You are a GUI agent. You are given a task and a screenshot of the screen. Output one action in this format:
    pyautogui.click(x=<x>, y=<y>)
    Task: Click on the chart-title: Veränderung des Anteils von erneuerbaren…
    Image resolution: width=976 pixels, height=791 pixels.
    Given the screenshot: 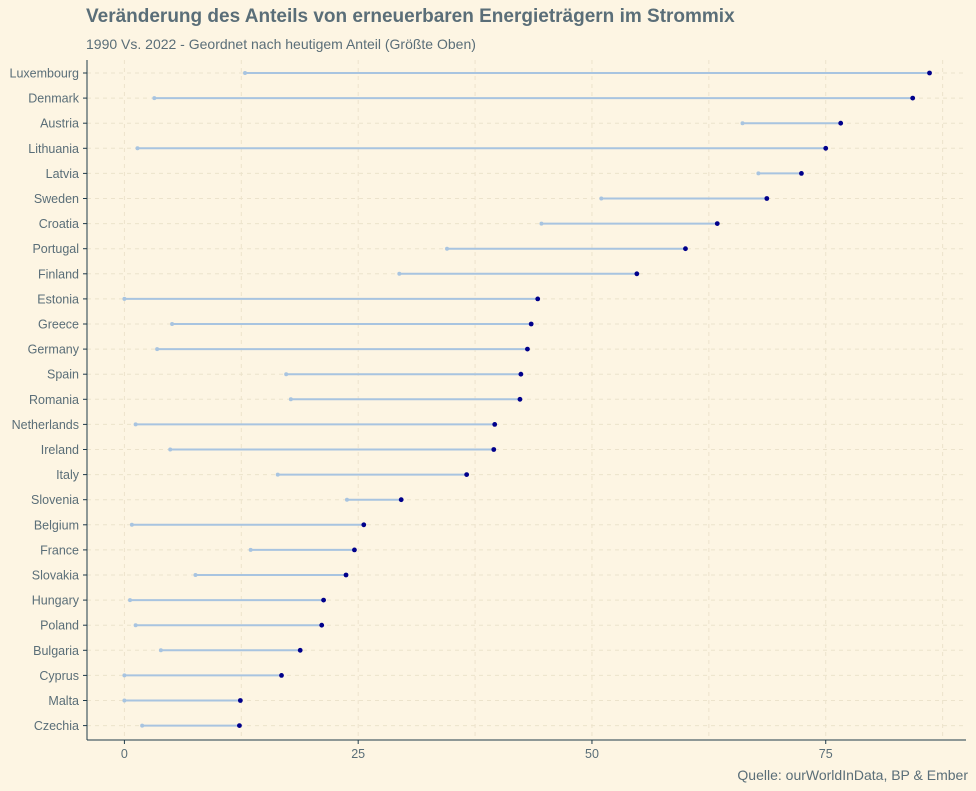 What is the action you would take?
    pyautogui.click(x=410, y=16)
    